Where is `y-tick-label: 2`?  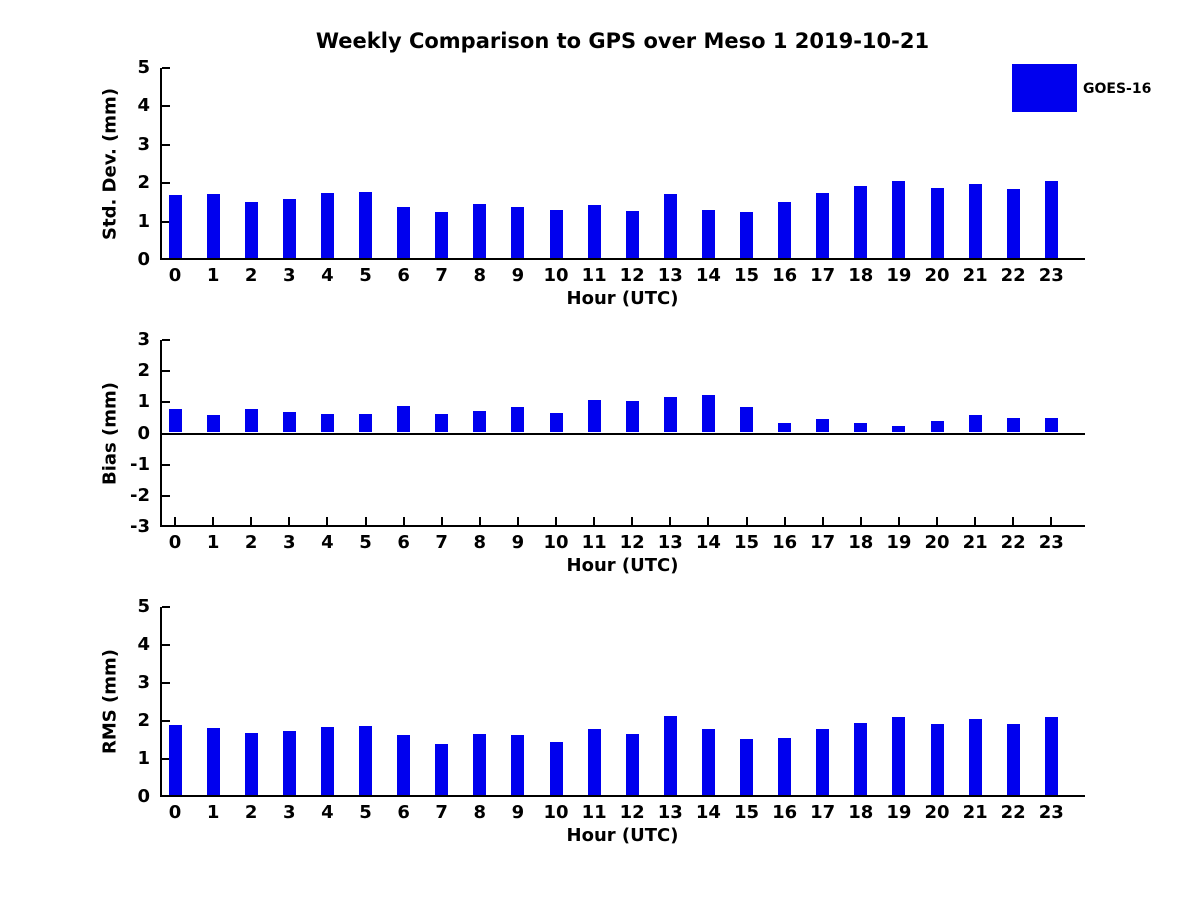
y-tick-label: 2 is located at coordinates (143, 183).